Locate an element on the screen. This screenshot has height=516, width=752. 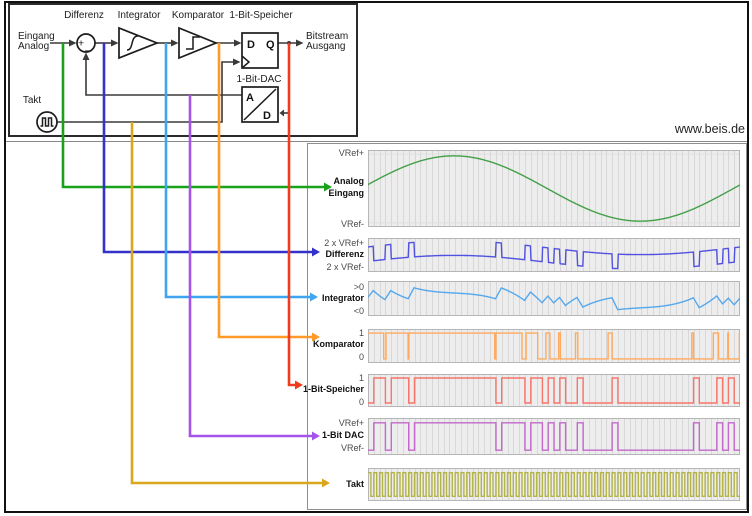
sum-plus-sign: + is located at coordinates (81, 44).